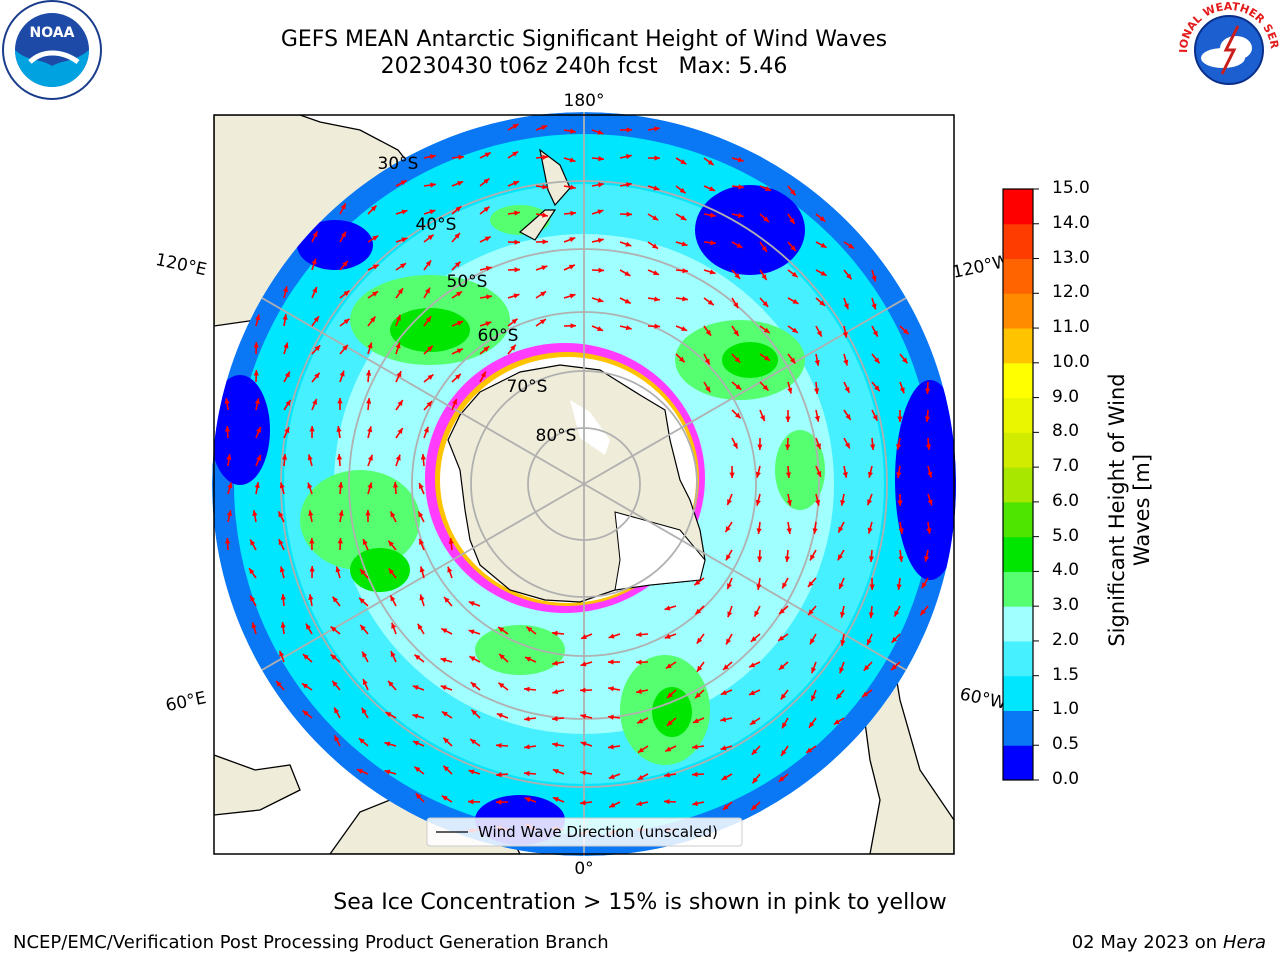 Image resolution: width=1280 pixels, height=960 pixels. I want to click on meridian-label-180: 180°, so click(584, 101).